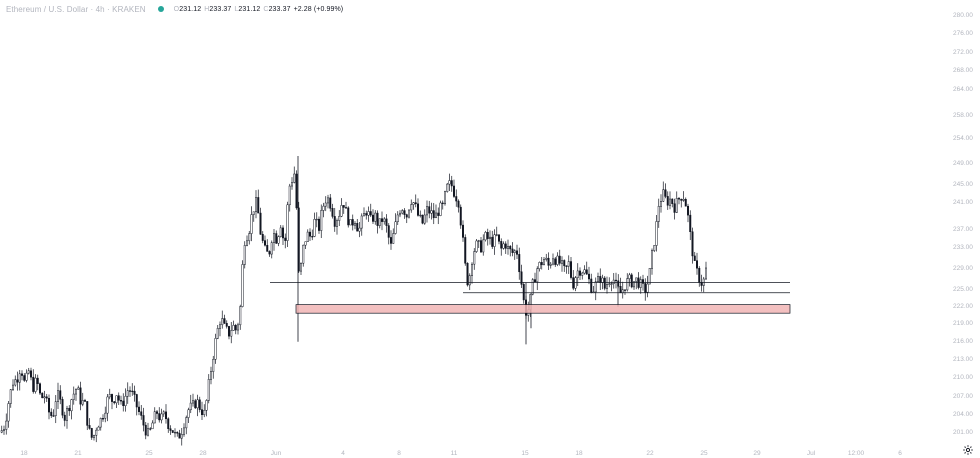  I want to click on x-axis: 18 21 25 28 Jun 4 8 11 15 18 22 25 29 Jul 12:00 6, so click(461, 453).